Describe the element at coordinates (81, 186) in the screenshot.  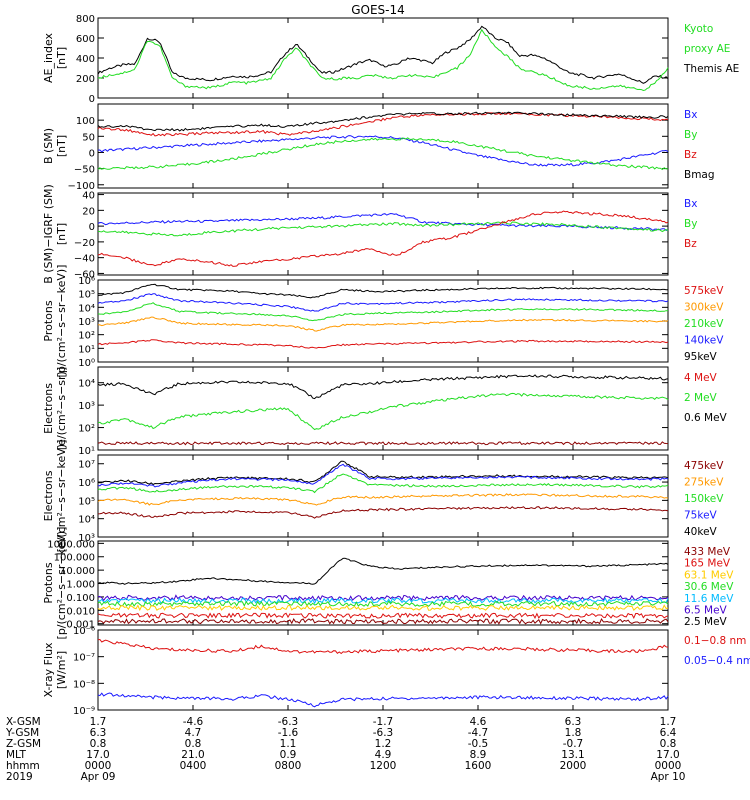
I see `y-tick-label: −100` at that location.